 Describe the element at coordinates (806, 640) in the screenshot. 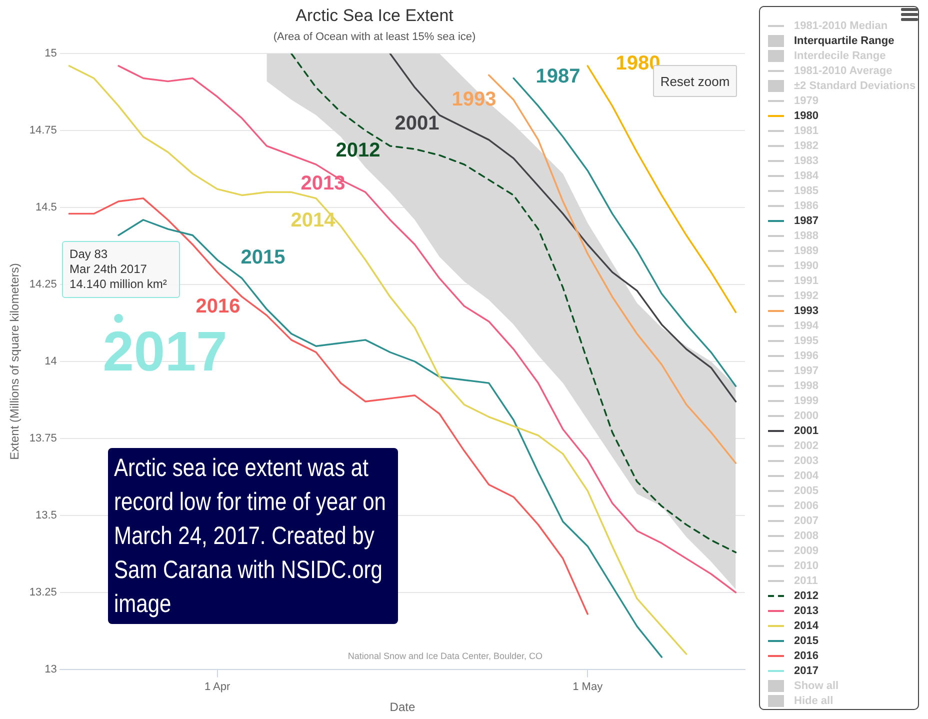

I see `legend-label: 2015` at that location.